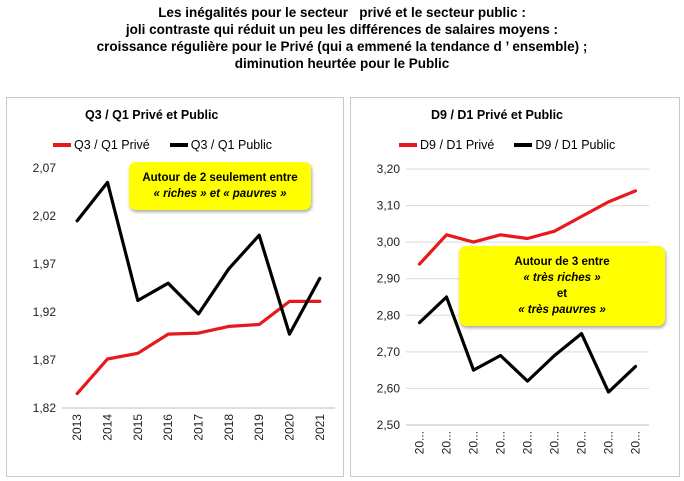 The image size is (684, 481). Describe the element at coordinates (342, 63) in the screenshot. I see `header-line: diminution heurtée pour le Public` at that location.